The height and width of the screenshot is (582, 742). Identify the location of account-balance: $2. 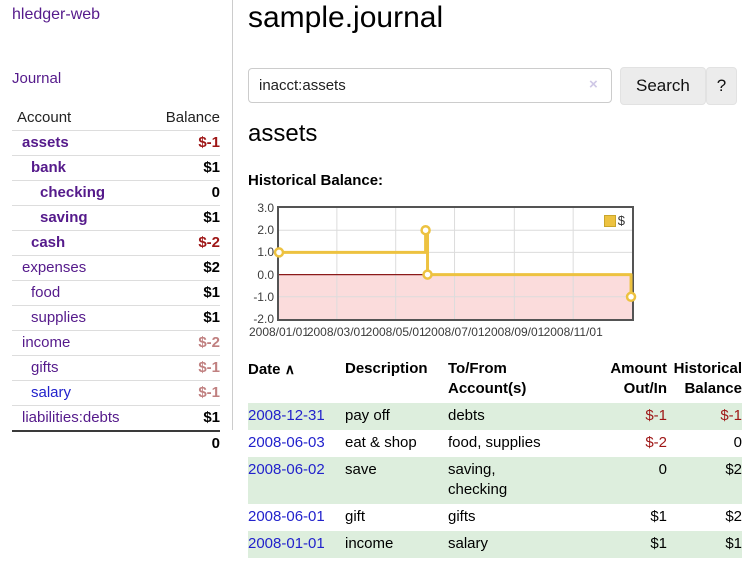
(211, 267).